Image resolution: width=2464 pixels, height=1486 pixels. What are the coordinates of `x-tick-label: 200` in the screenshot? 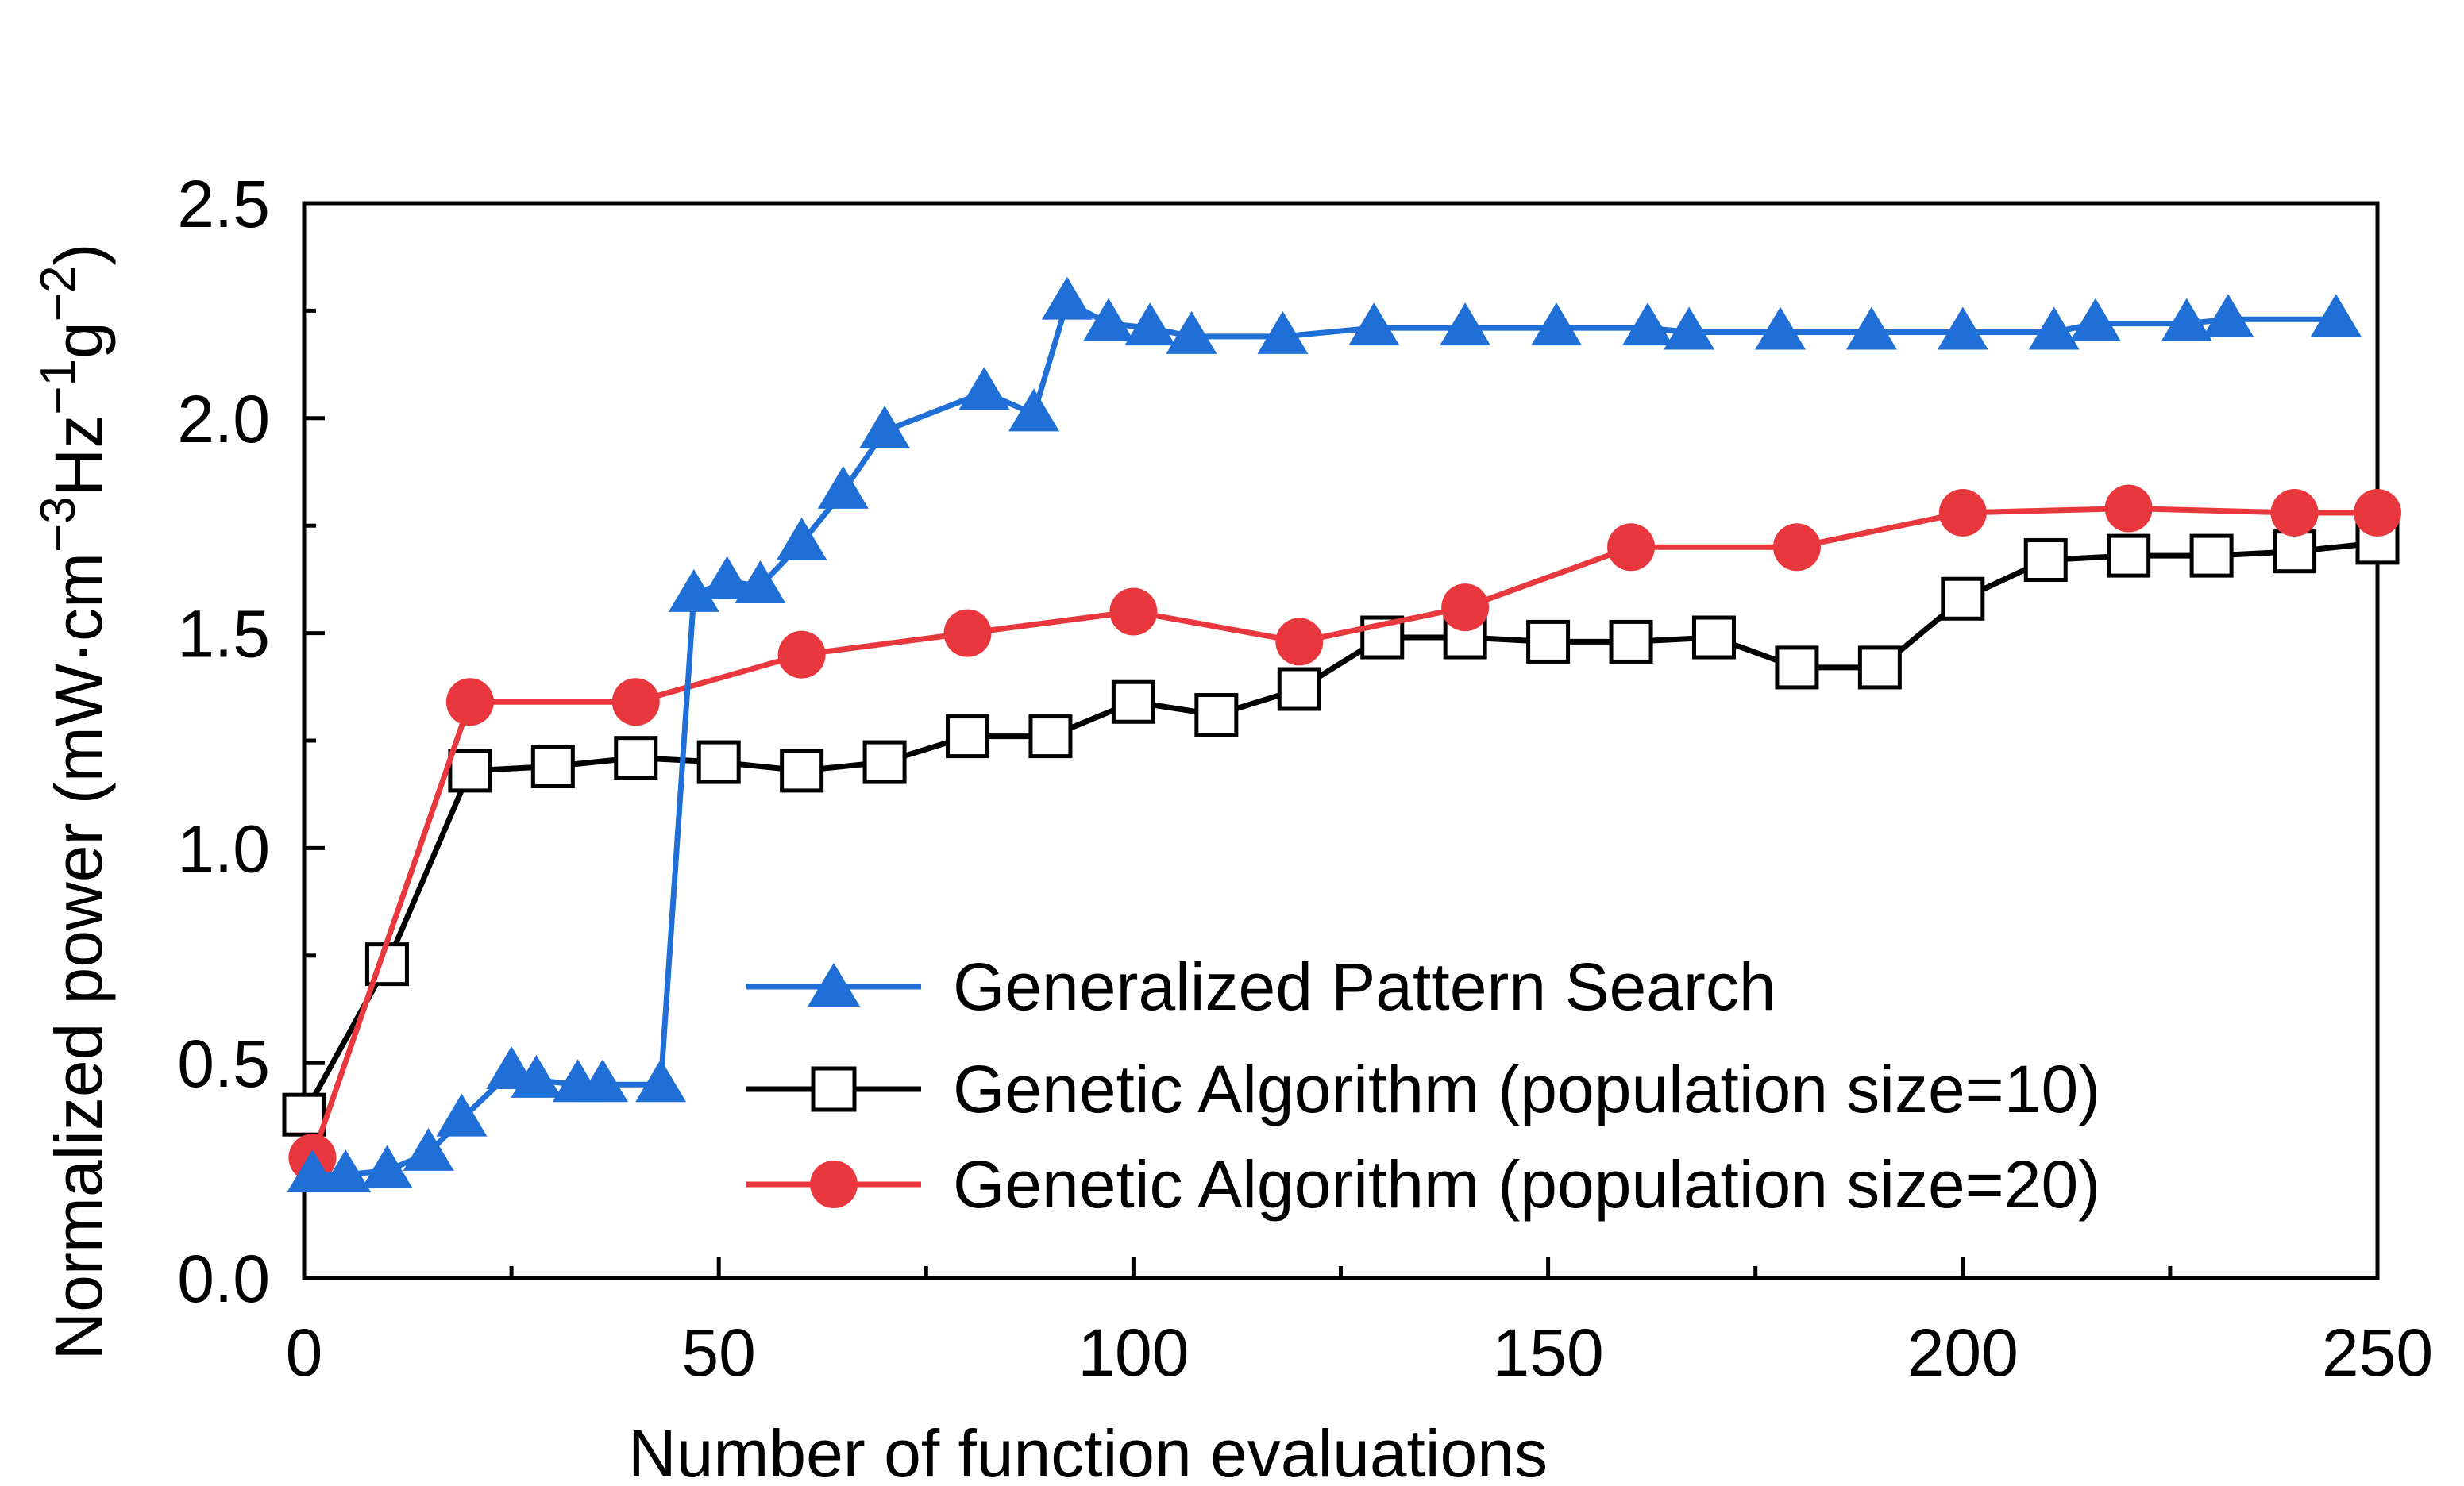 It's located at (1963, 1352).